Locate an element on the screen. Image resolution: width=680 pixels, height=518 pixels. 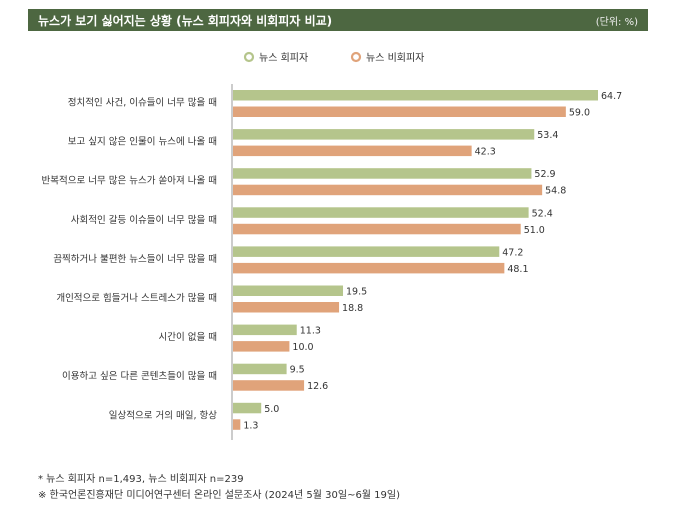
value-label-0-0: 64.7 is located at coordinates (611, 96).